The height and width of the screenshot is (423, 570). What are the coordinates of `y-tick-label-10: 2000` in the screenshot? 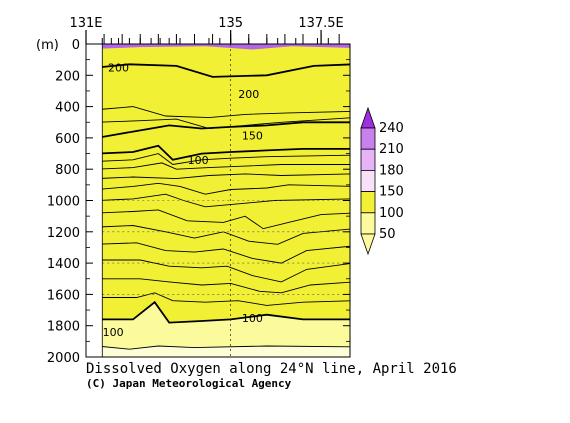 It's located at (63, 358).